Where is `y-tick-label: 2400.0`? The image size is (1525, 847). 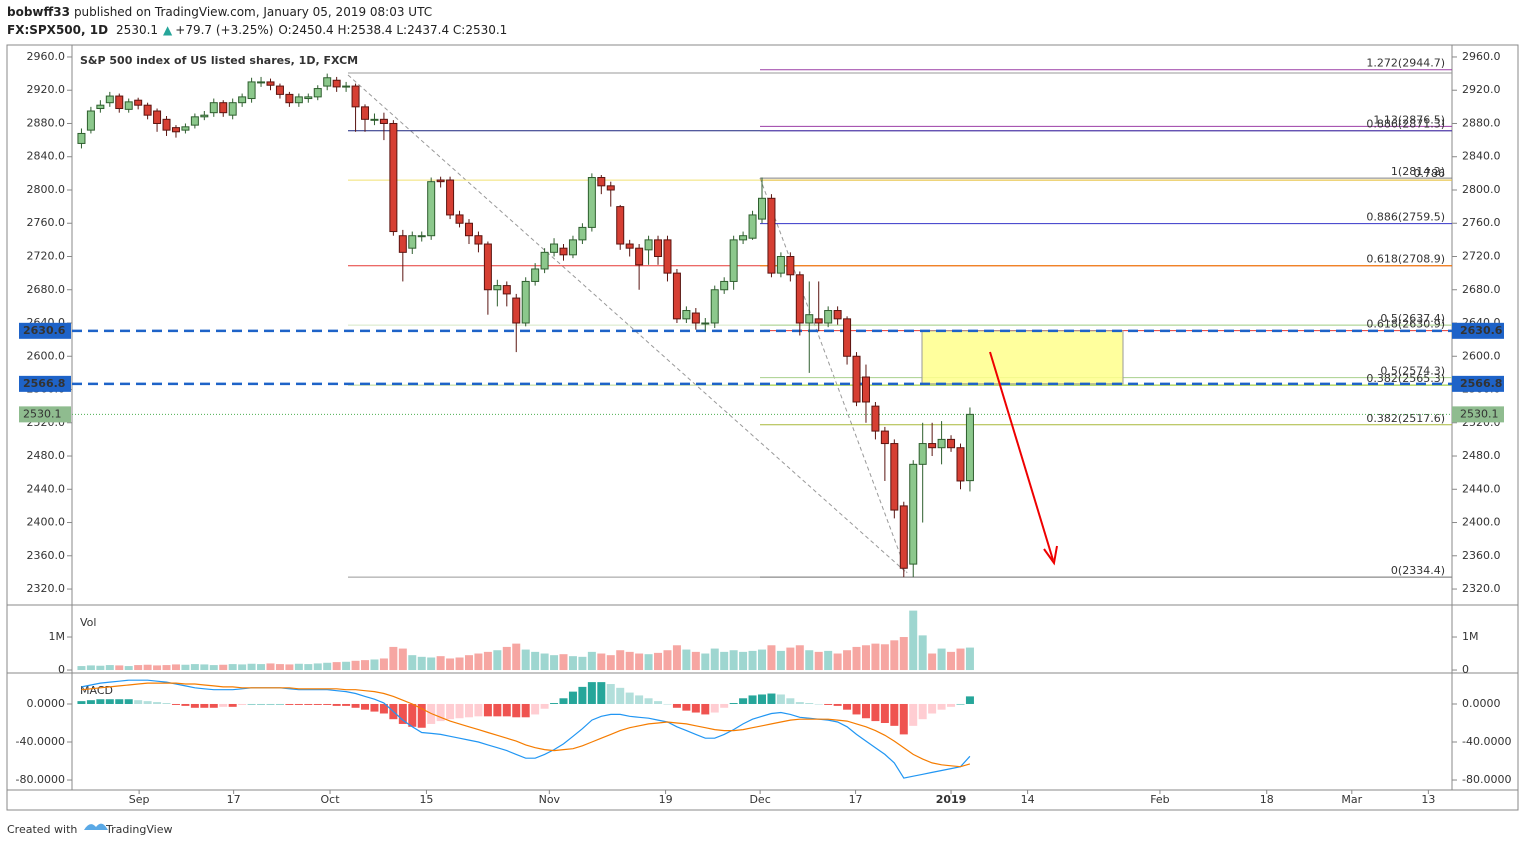 y-tick-label: 2400.0 is located at coordinates (46, 522).